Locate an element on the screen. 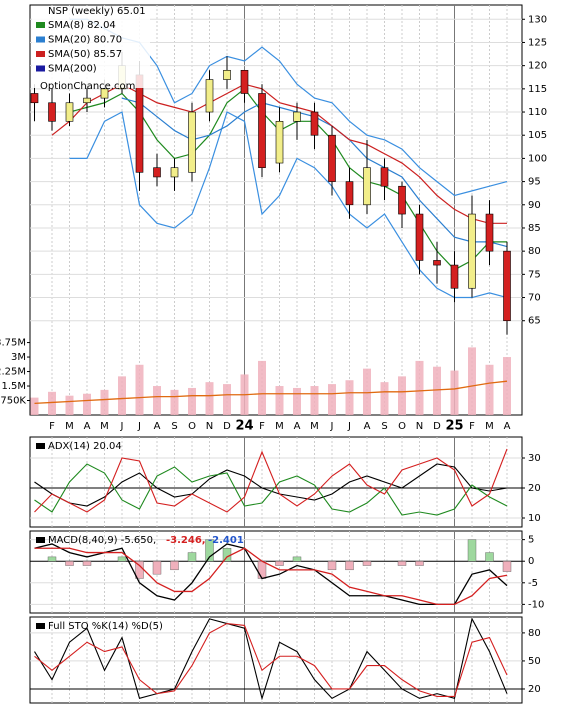  y-tick-label: 80 is located at coordinates (534, 633).